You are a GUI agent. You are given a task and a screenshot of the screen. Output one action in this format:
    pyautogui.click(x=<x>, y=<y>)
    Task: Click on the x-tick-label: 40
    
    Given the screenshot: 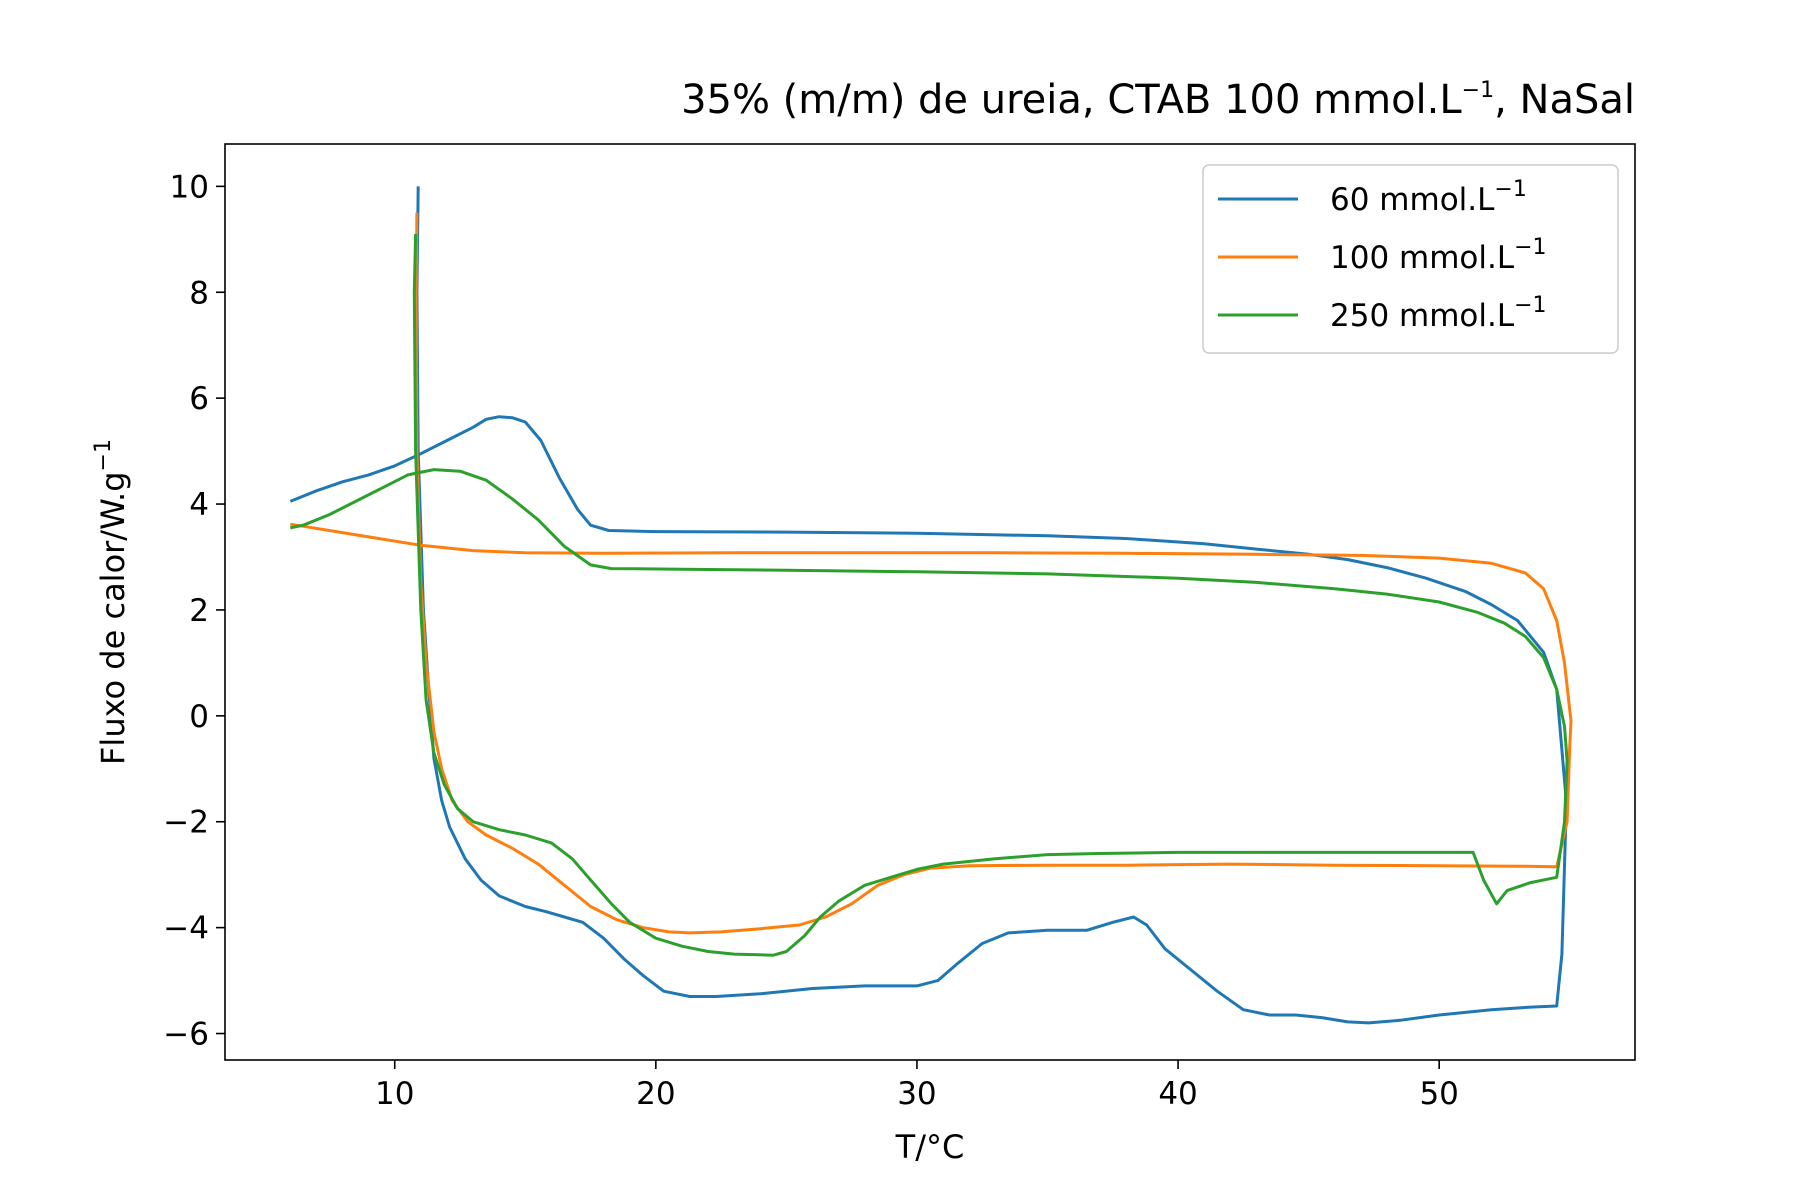 What is the action you would take?
    pyautogui.click(x=1177, y=1094)
    